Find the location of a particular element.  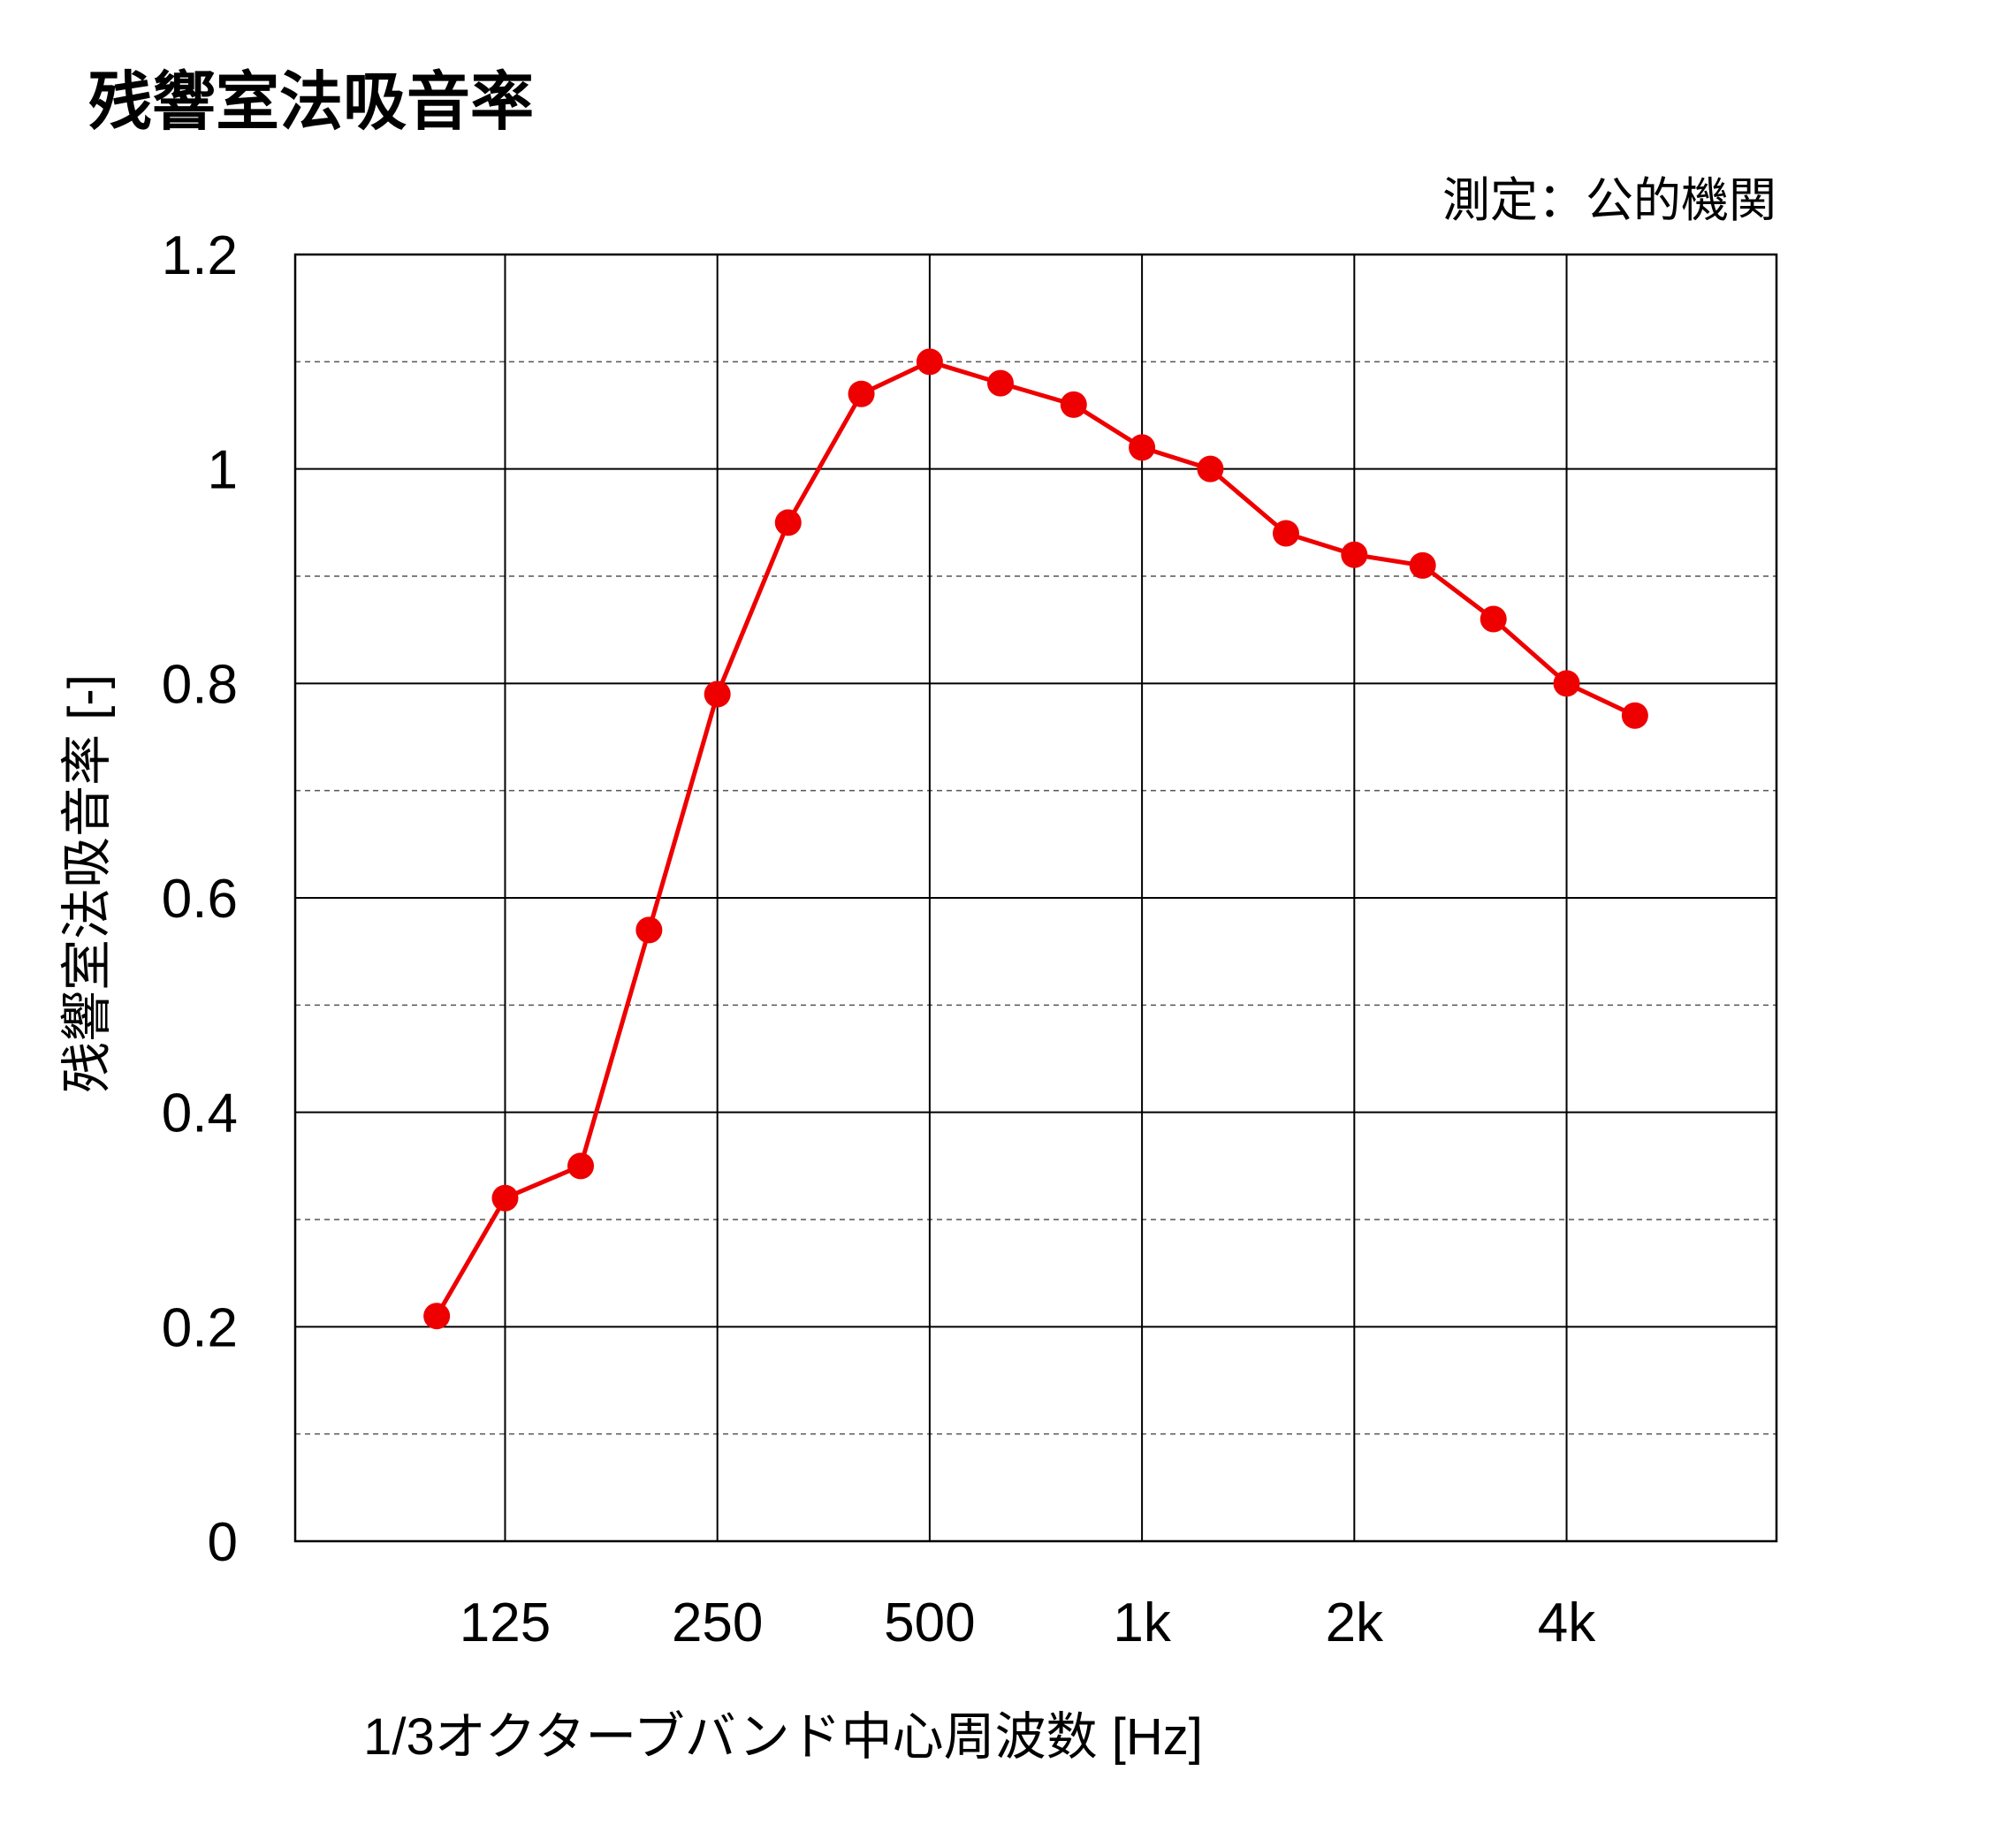

y-tick-labels: 0 0.2 0.4 0.6 0.8 1 1.2 is located at coordinates (200, 899).